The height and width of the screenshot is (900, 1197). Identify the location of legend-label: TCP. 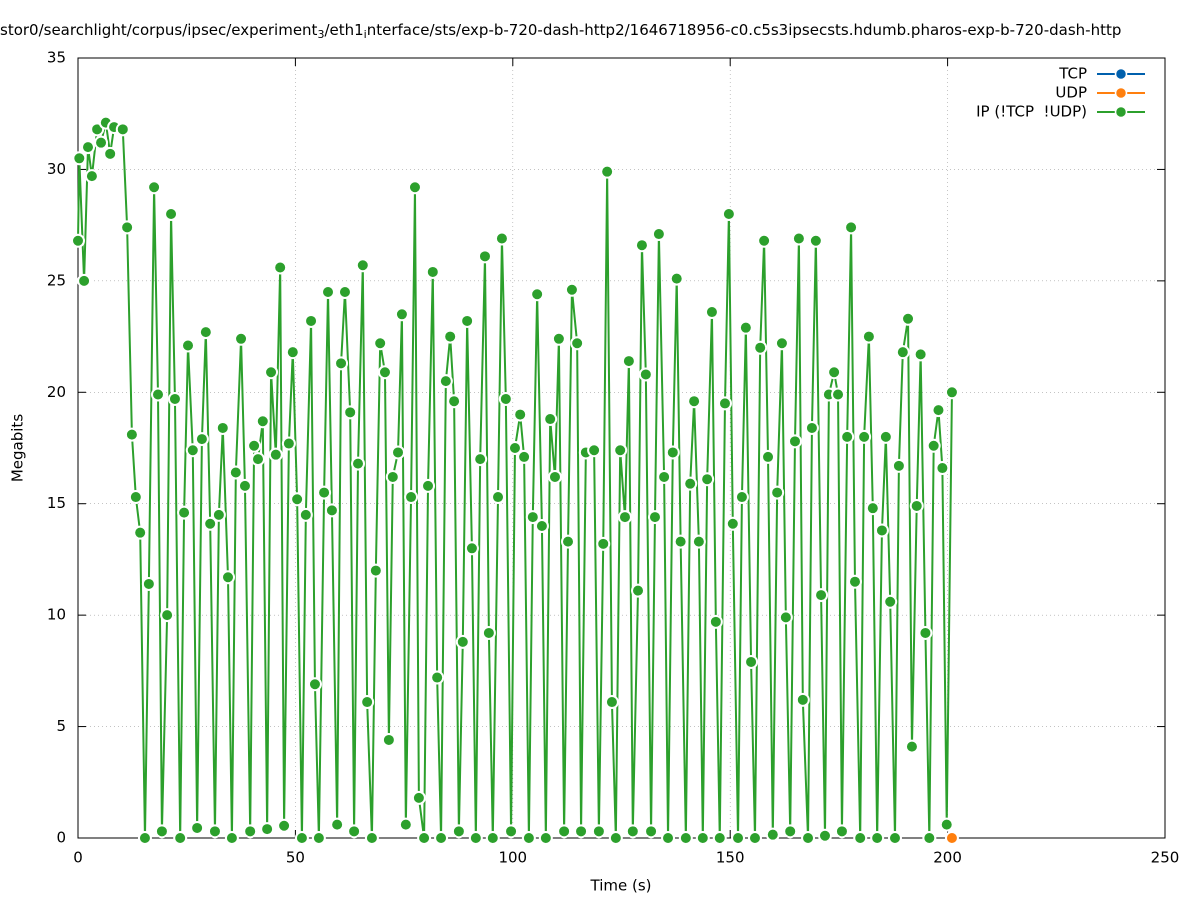
(1072, 74).